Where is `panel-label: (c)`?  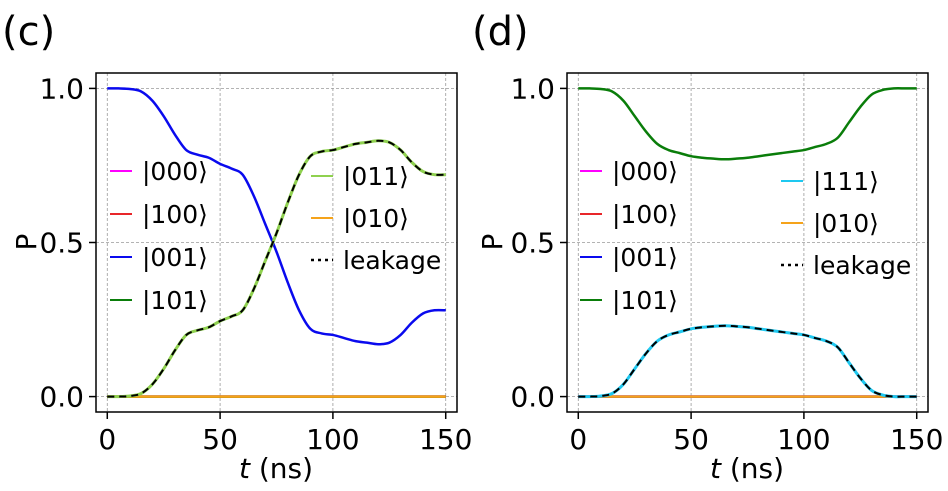
panel-label: (c) is located at coordinates (28, 32).